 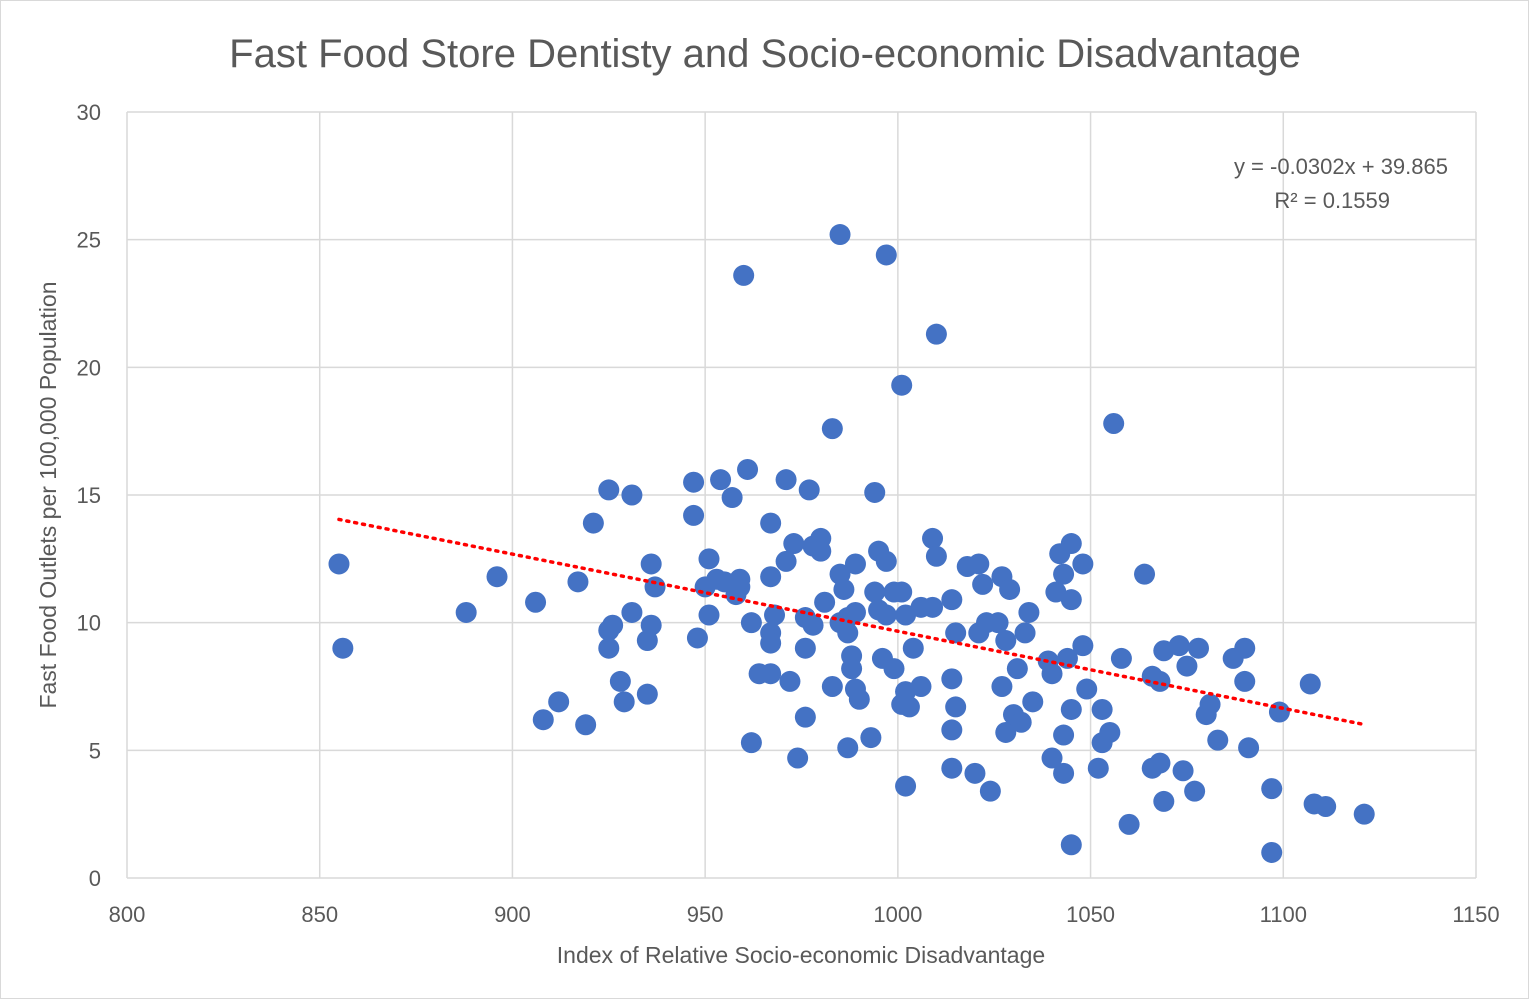 I want to click on x-tick-label: 900, so click(x=512, y=914).